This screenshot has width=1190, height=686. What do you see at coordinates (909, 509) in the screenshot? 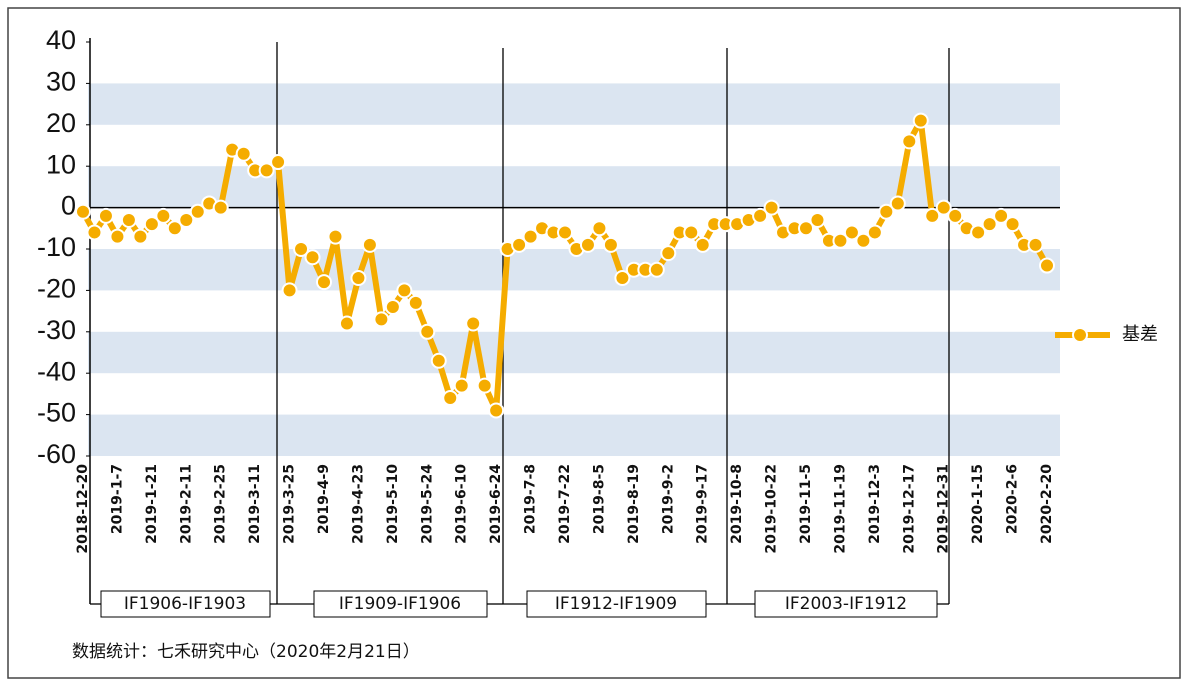
I see `x-tick-label: 2019-12-17` at bounding box center [909, 509].